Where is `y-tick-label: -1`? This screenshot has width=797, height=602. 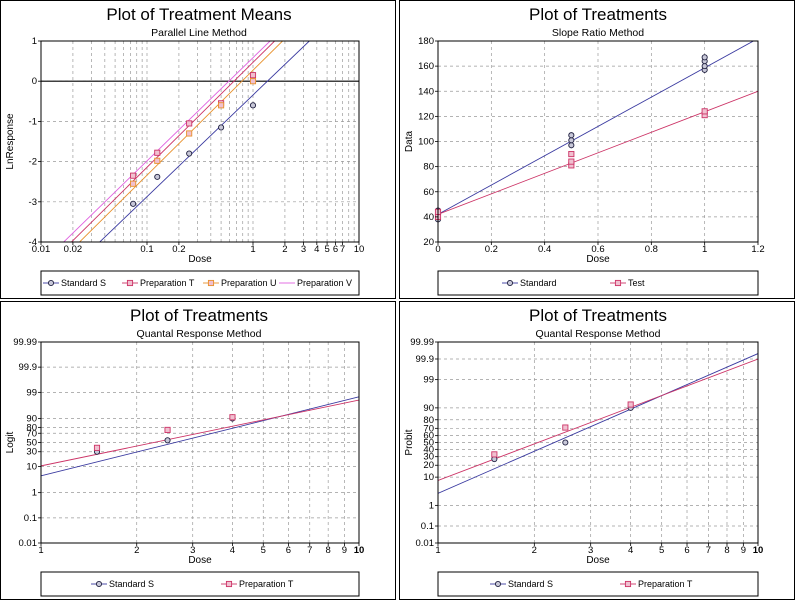
y-tick-label: -1 is located at coordinates (33, 121).